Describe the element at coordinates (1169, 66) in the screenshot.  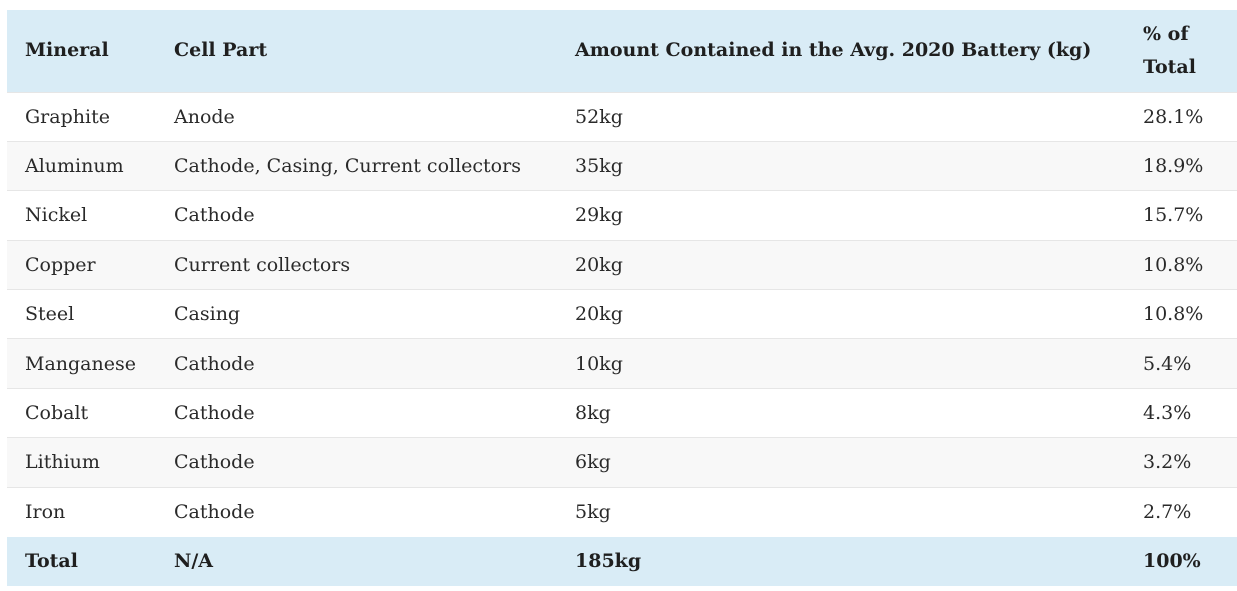
I see `header-percent-line2: Total` at that location.